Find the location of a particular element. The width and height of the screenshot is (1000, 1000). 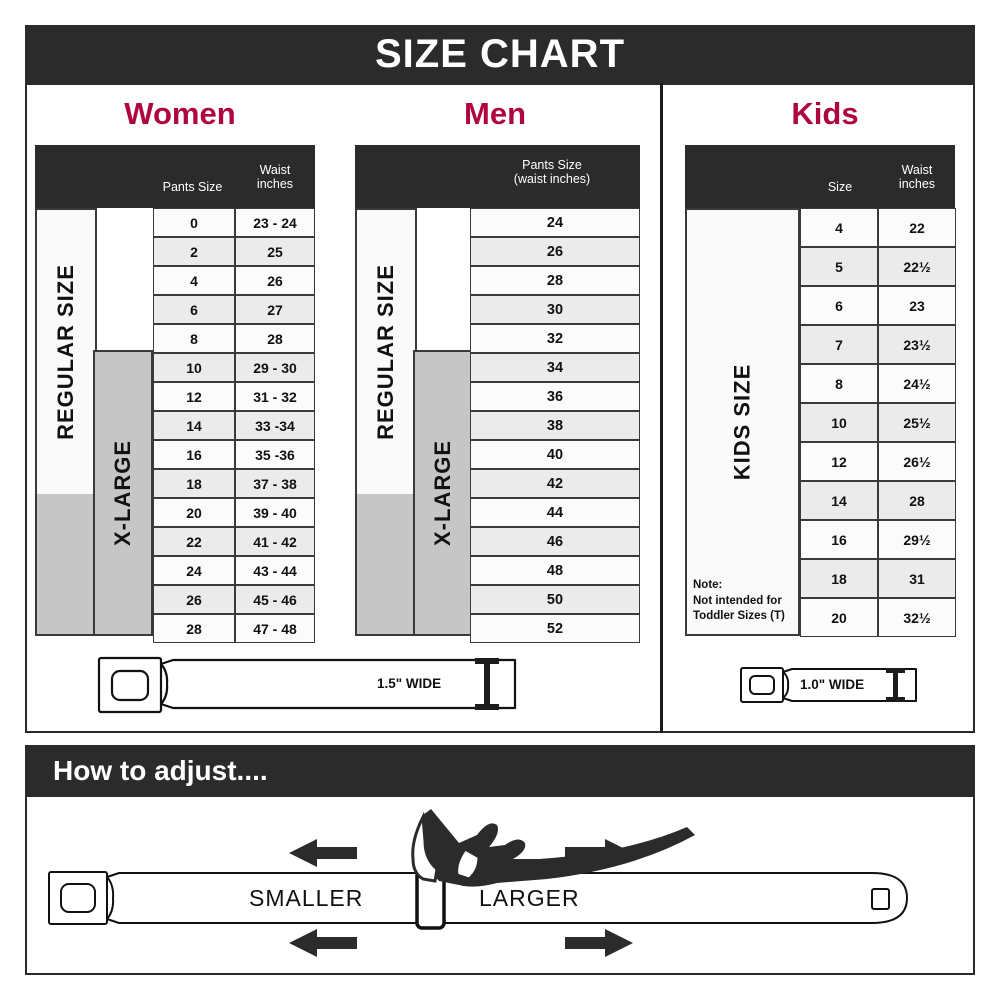

women-table-row-cell: 27 is located at coordinates (275, 309).